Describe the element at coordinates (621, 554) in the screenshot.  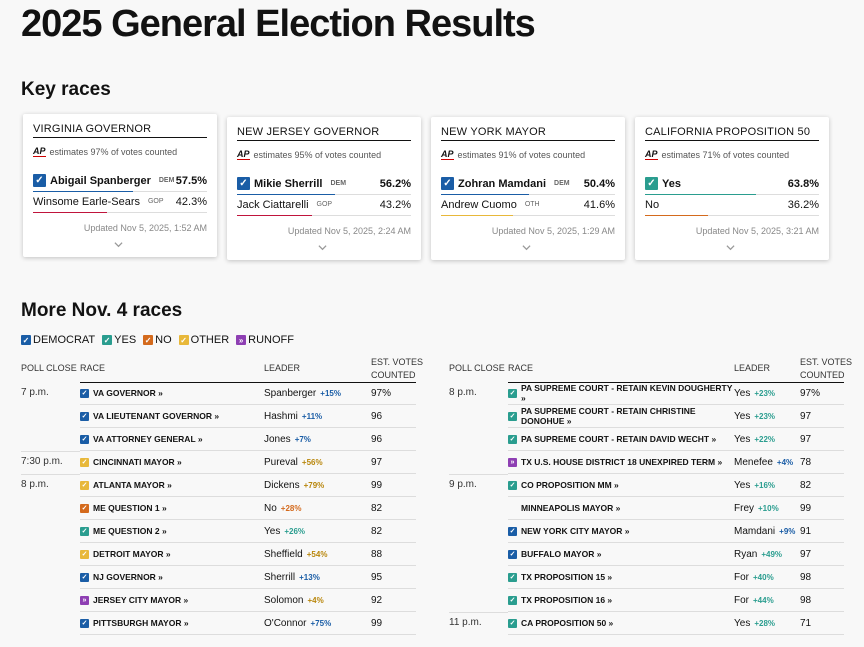
I see `race-link: ✓ BUFFALO MAYOR »` at that location.